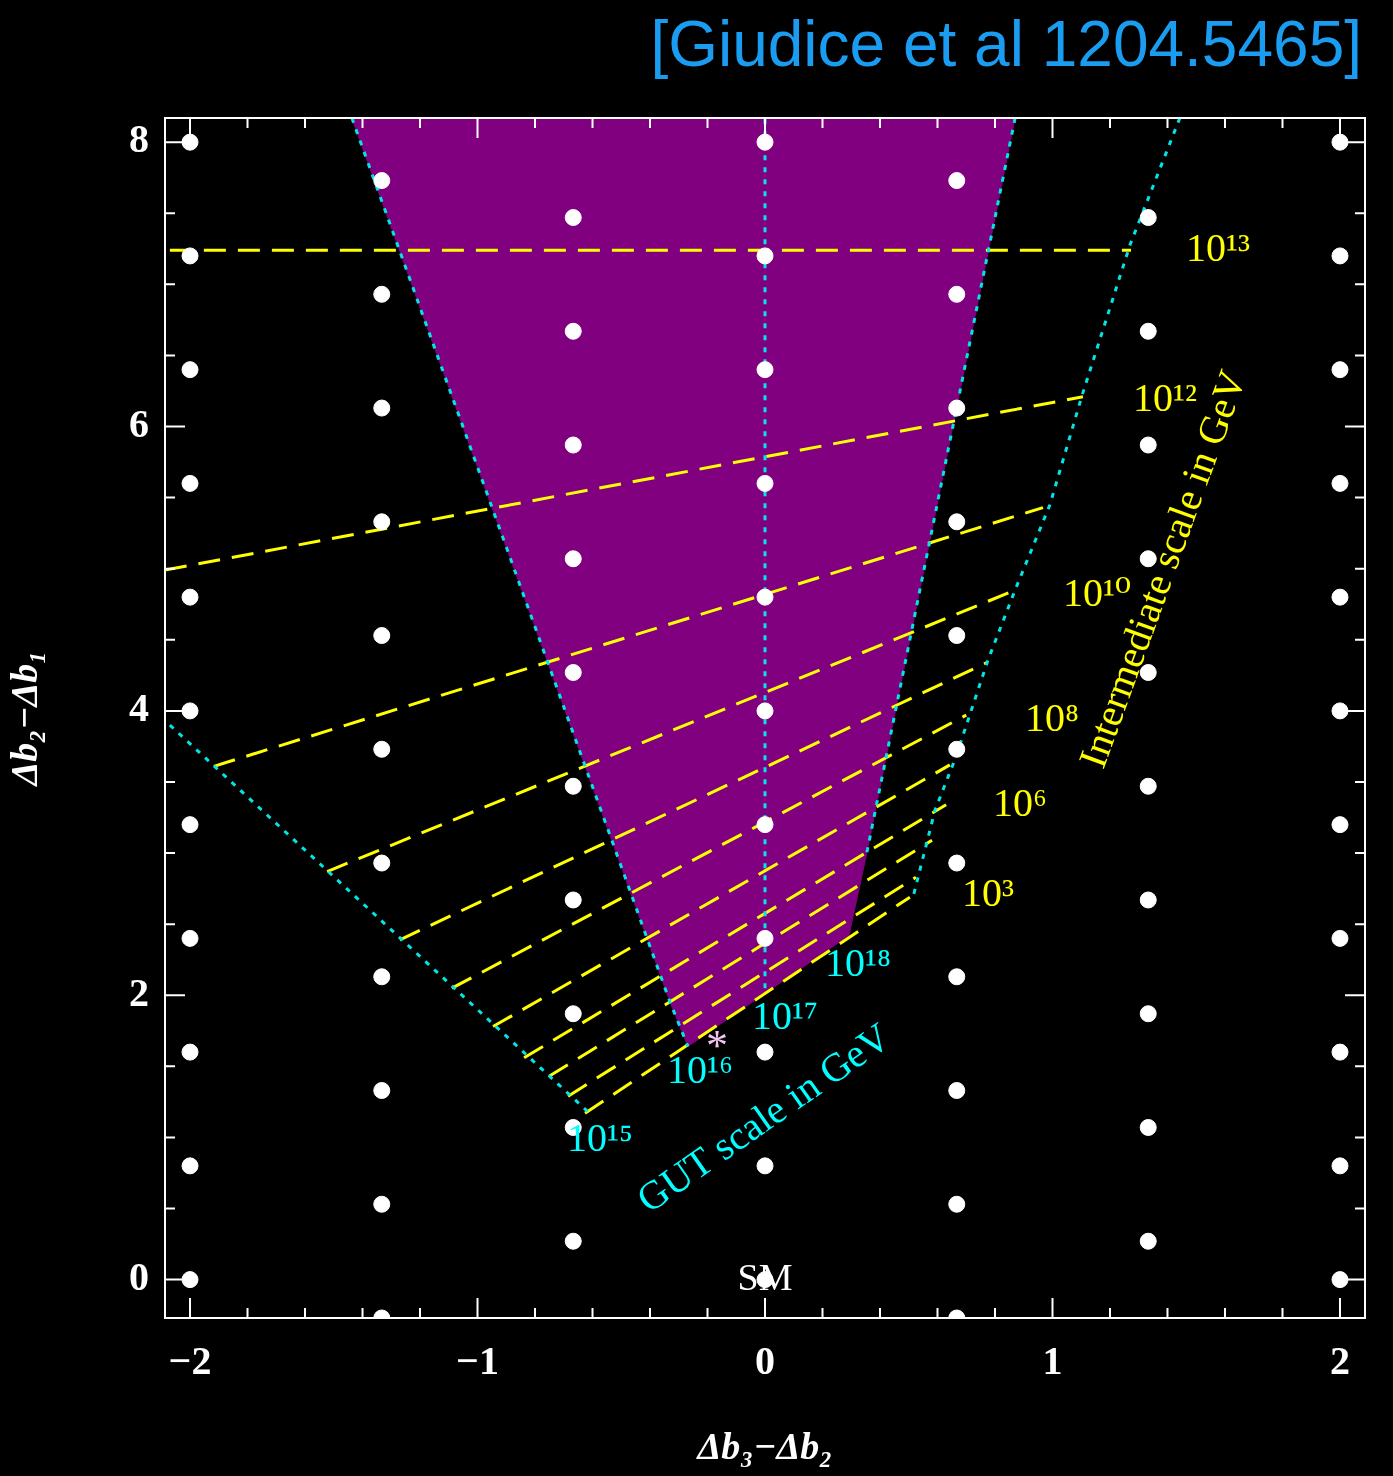  What do you see at coordinates (1052, 717) in the screenshot?
I see `annotation: 10⁸` at bounding box center [1052, 717].